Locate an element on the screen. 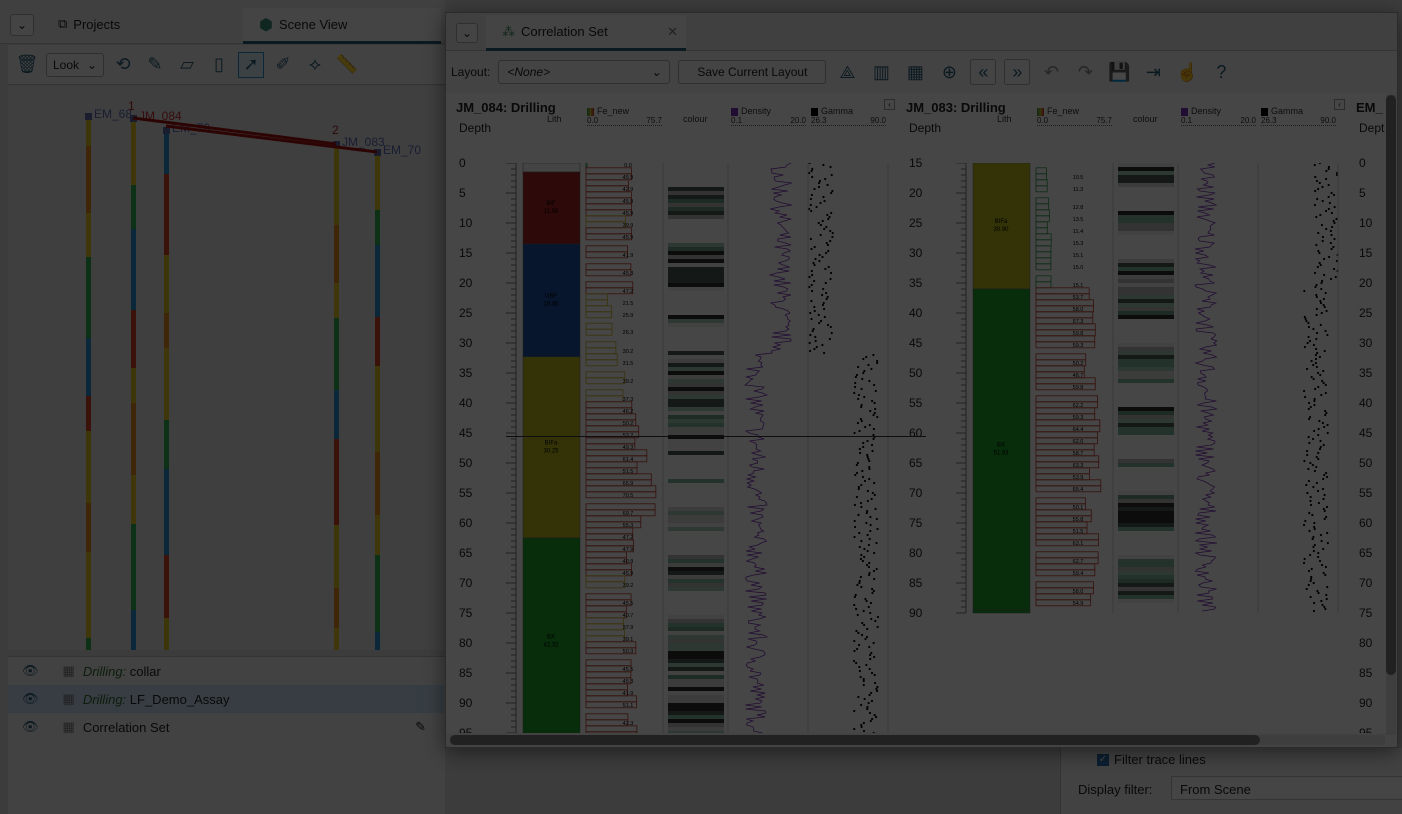 Image resolution: width=1402 pixels, height=814 pixels. undo-icon: ↶ is located at coordinates (1051, 71).